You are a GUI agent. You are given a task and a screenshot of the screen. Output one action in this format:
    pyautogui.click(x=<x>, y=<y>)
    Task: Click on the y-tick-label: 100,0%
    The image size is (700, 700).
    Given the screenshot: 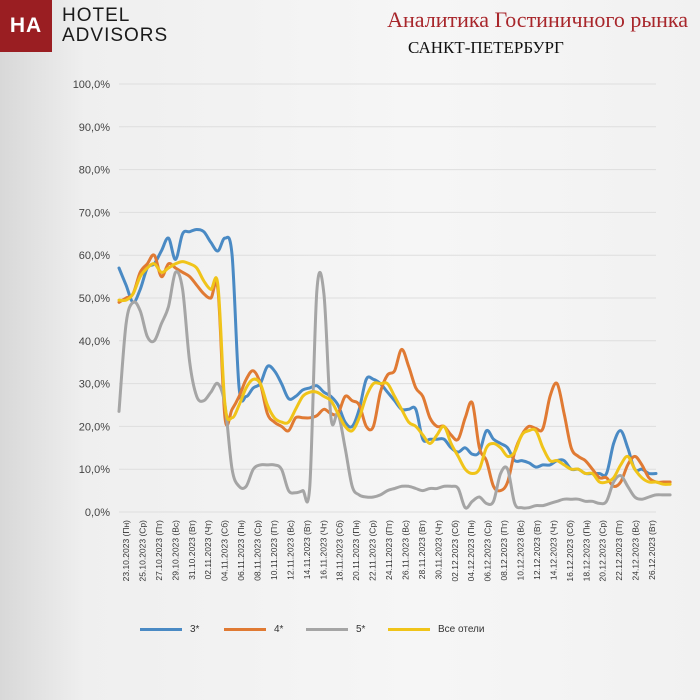 What is the action you would take?
    pyautogui.click(x=92, y=85)
    